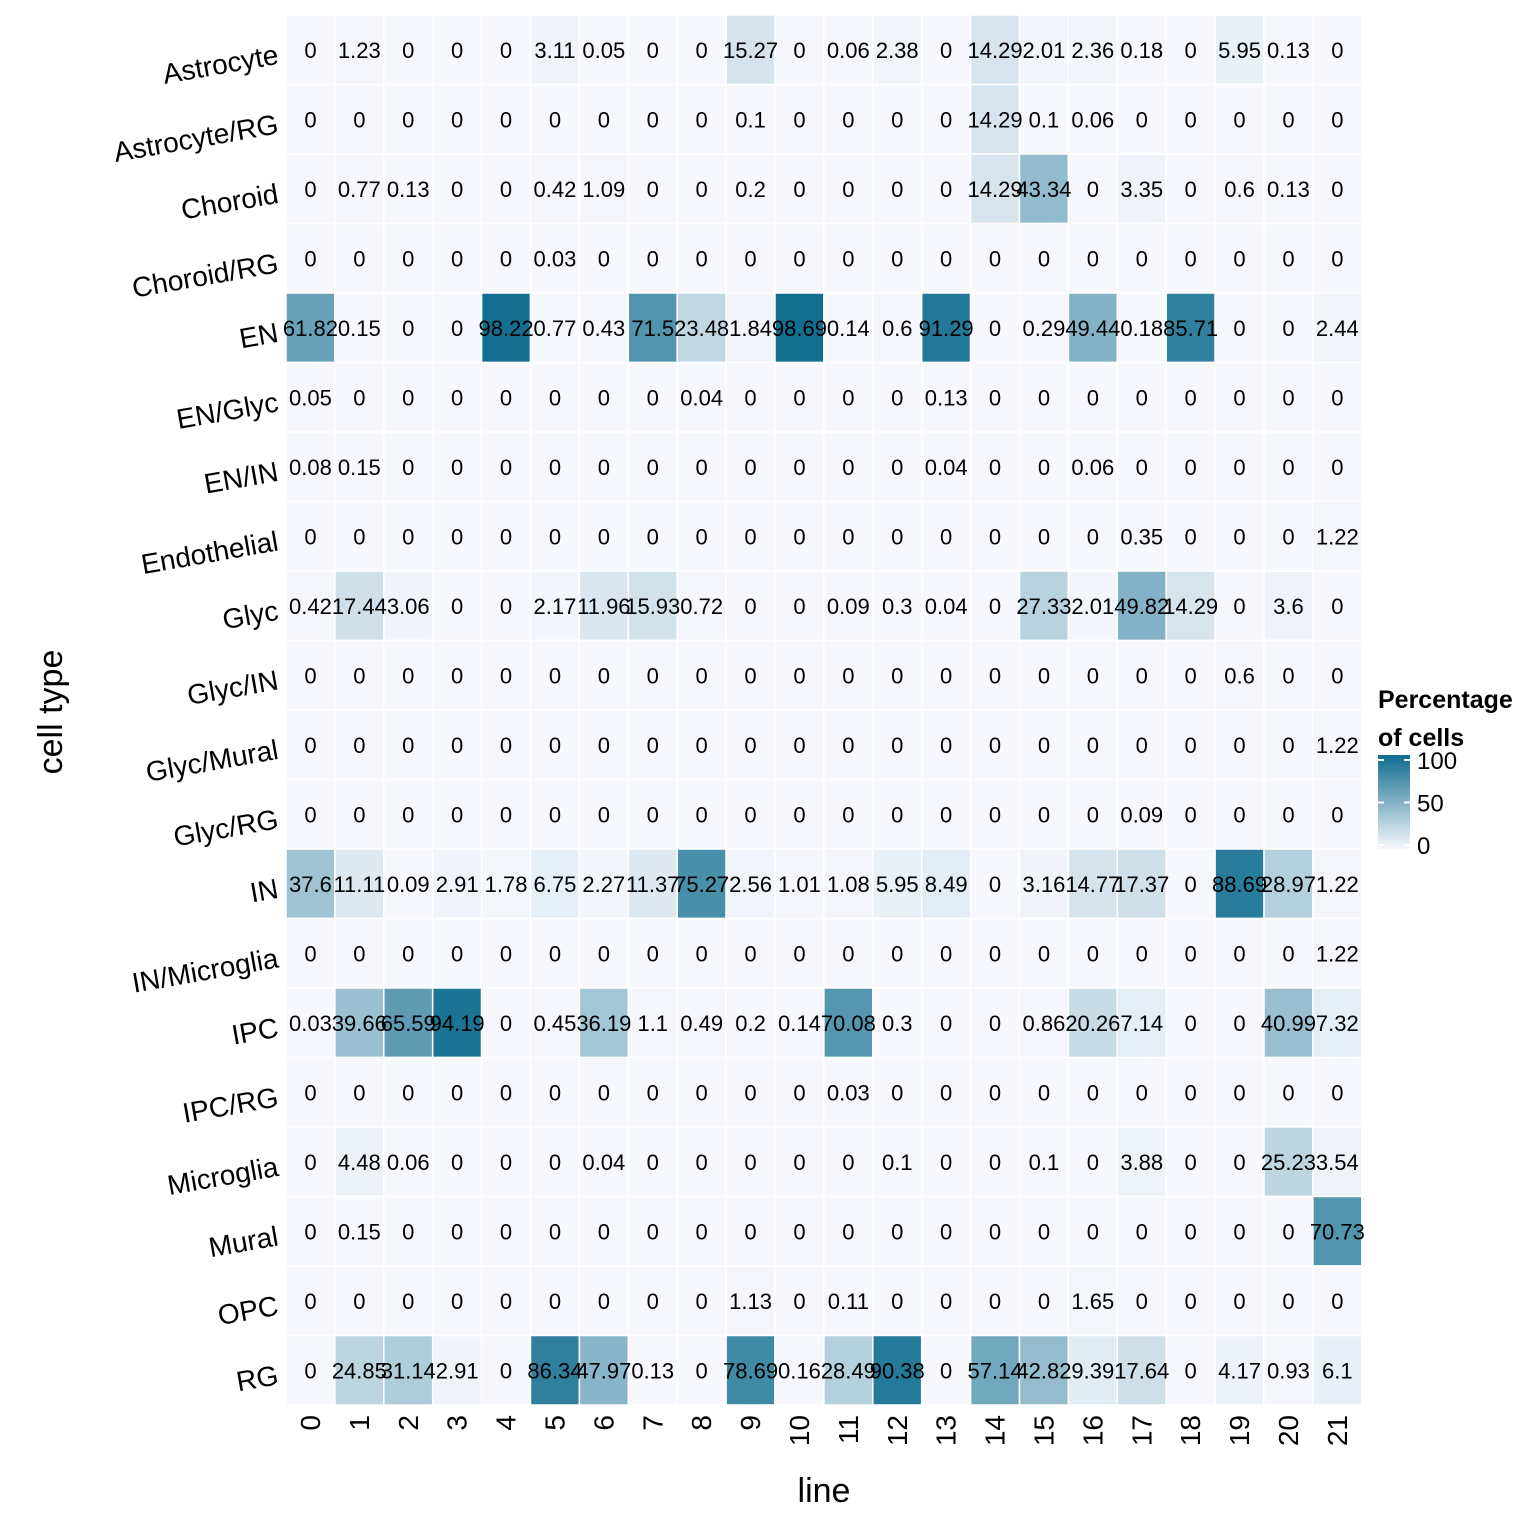 Image resolution: width=1536 pixels, height=1536 pixels. I want to click on x-tick-label: 10, so click(799, 1430).